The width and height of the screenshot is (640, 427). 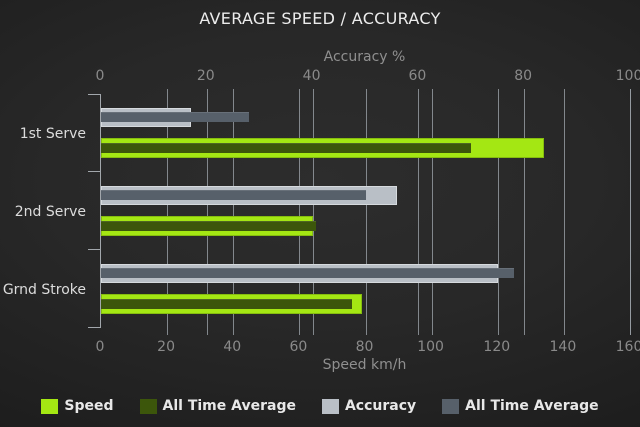 What do you see at coordinates (364, 365) in the screenshot?
I see `bottom-axis-title: Speed km/h` at bounding box center [364, 365].